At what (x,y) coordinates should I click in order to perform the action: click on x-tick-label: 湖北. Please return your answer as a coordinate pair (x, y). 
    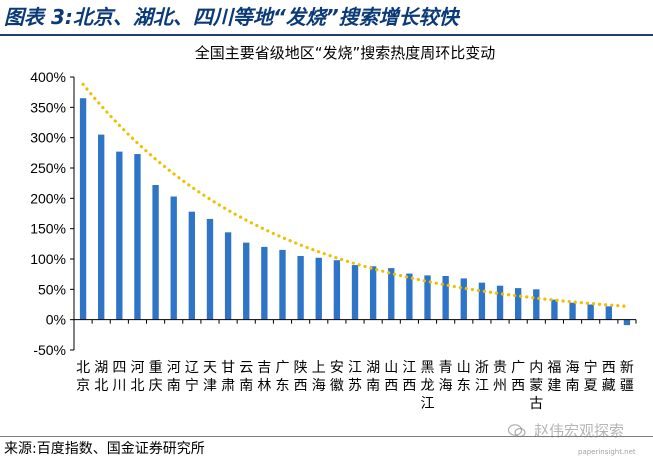
    Looking at the image, I should click on (101, 377).